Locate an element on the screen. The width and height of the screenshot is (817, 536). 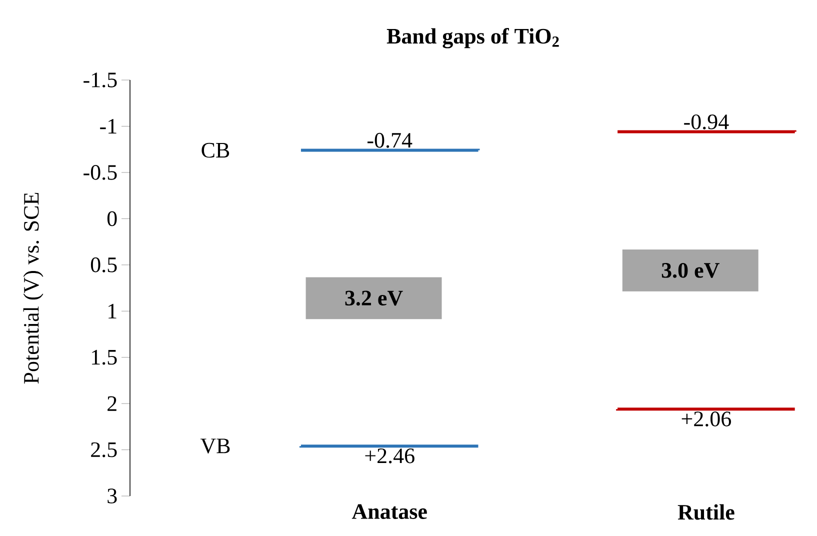
annotation: +2.06 is located at coordinates (706, 419).